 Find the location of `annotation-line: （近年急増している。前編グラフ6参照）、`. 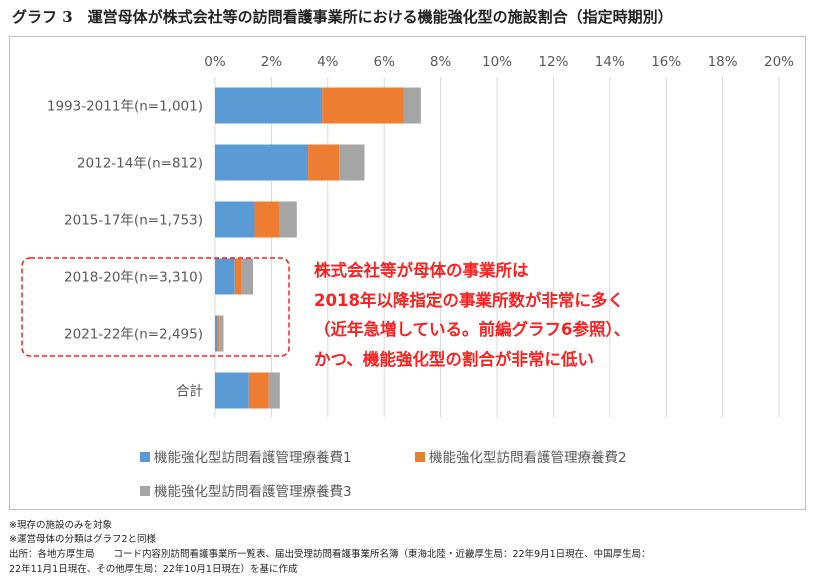

annotation-line: （近年急増している。前編グラフ6参照）、 is located at coordinates (472, 329).